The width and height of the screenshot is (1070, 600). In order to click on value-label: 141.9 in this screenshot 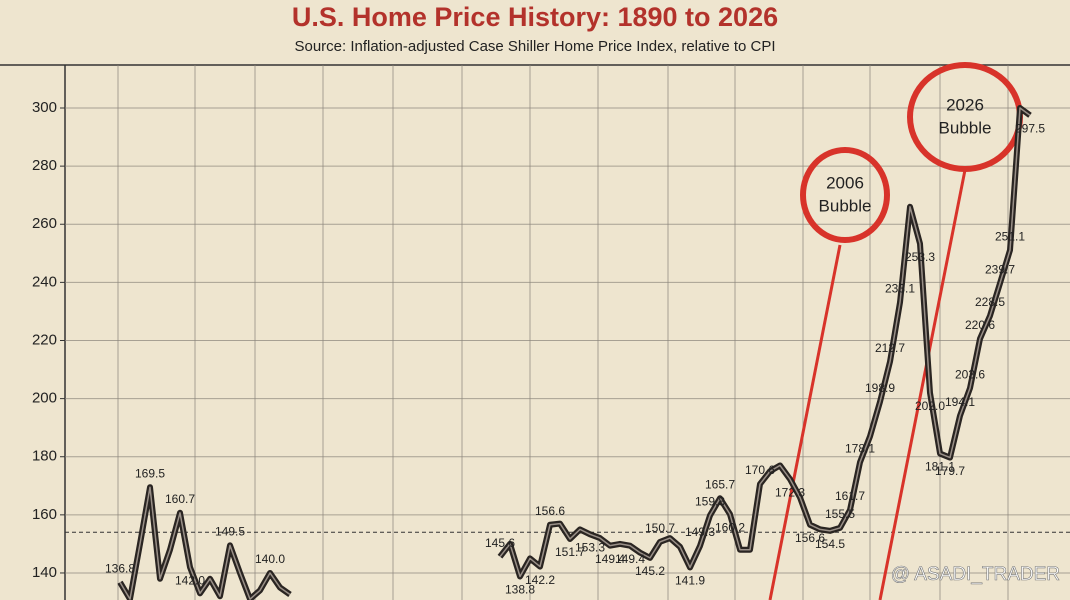, I will do `click(690, 581)`.